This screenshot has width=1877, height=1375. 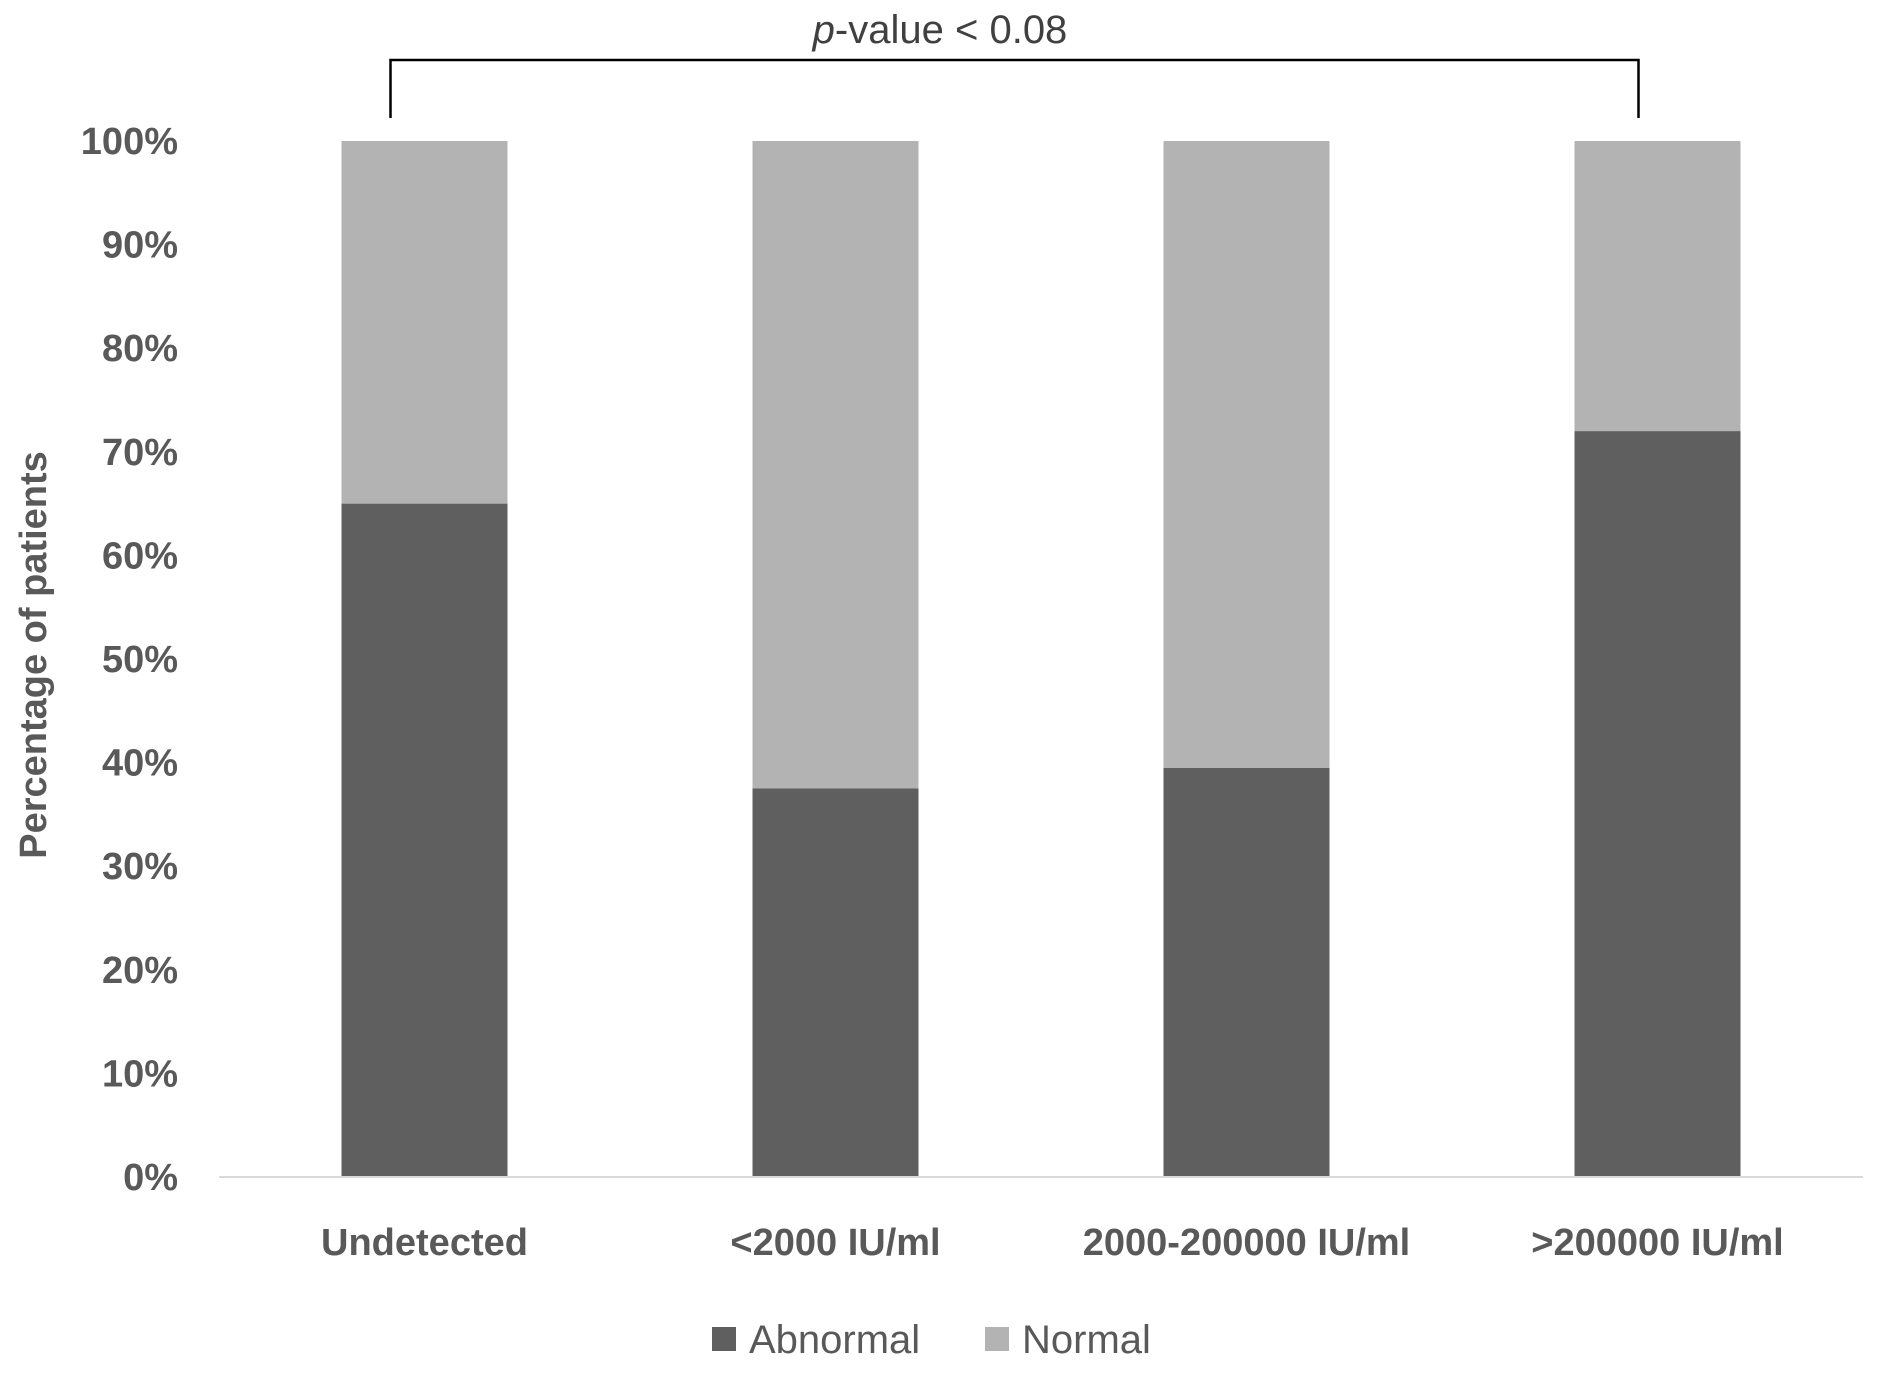 What do you see at coordinates (997, 1339) in the screenshot?
I see `legend-swatch-normal` at bounding box center [997, 1339].